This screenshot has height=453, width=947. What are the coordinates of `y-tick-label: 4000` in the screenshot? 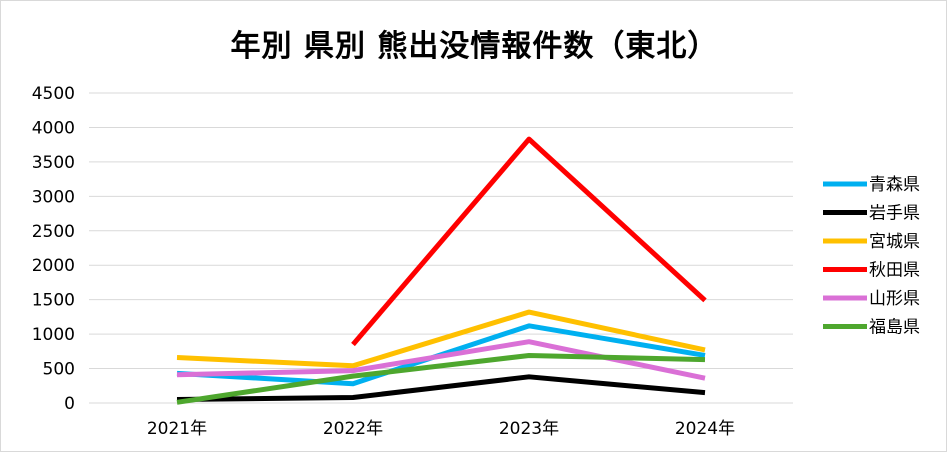 It's located at (53, 128).